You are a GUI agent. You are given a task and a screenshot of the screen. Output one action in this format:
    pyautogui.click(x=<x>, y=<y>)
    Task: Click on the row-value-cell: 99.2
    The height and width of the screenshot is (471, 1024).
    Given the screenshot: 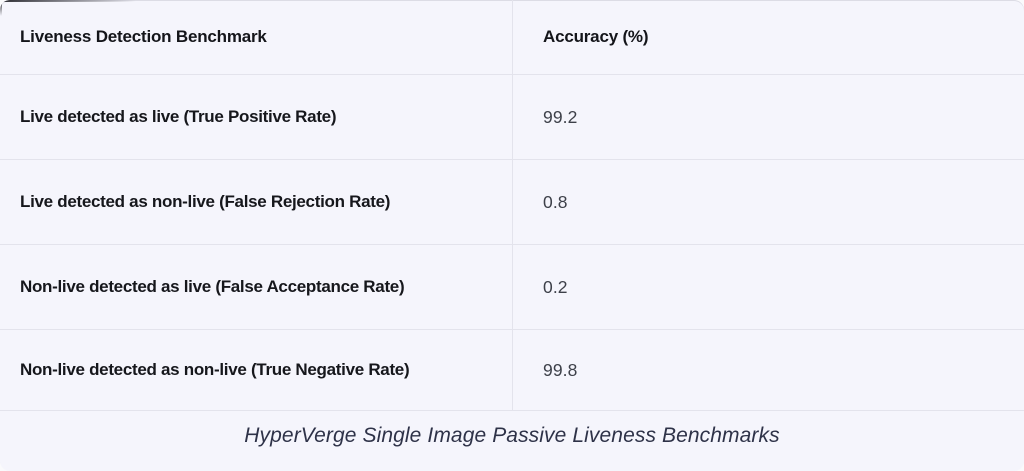 What is the action you would take?
    pyautogui.click(x=768, y=117)
    